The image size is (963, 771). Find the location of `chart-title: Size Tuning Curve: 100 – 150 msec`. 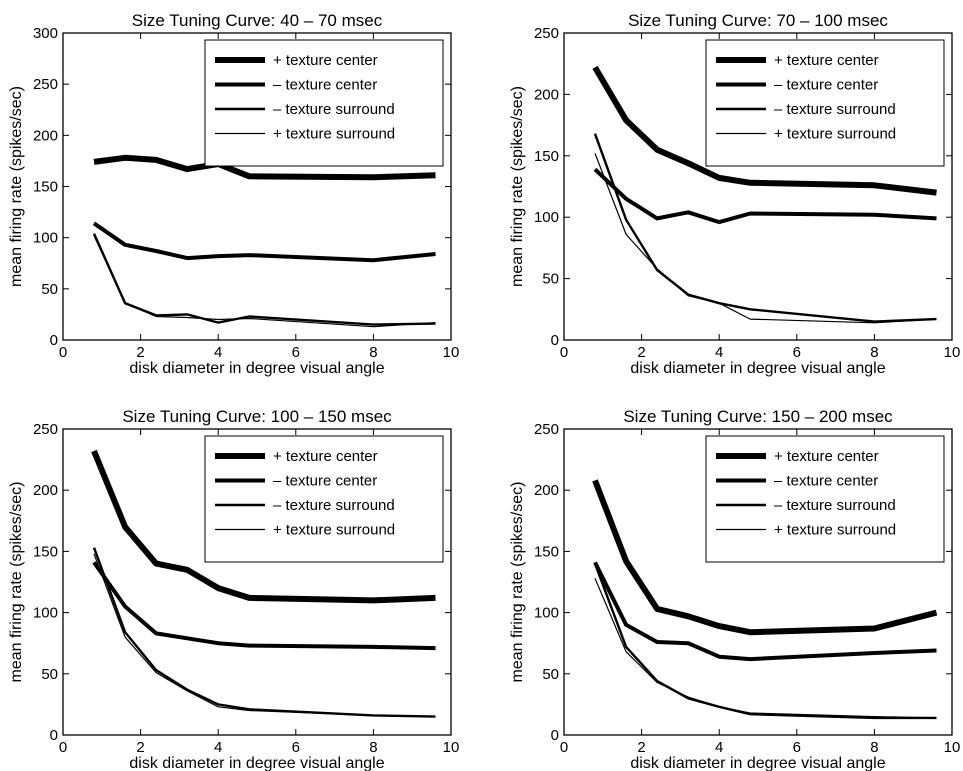

chart-title: Size Tuning Curve: 100 – 150 msec is located at coordinates (257, 416).